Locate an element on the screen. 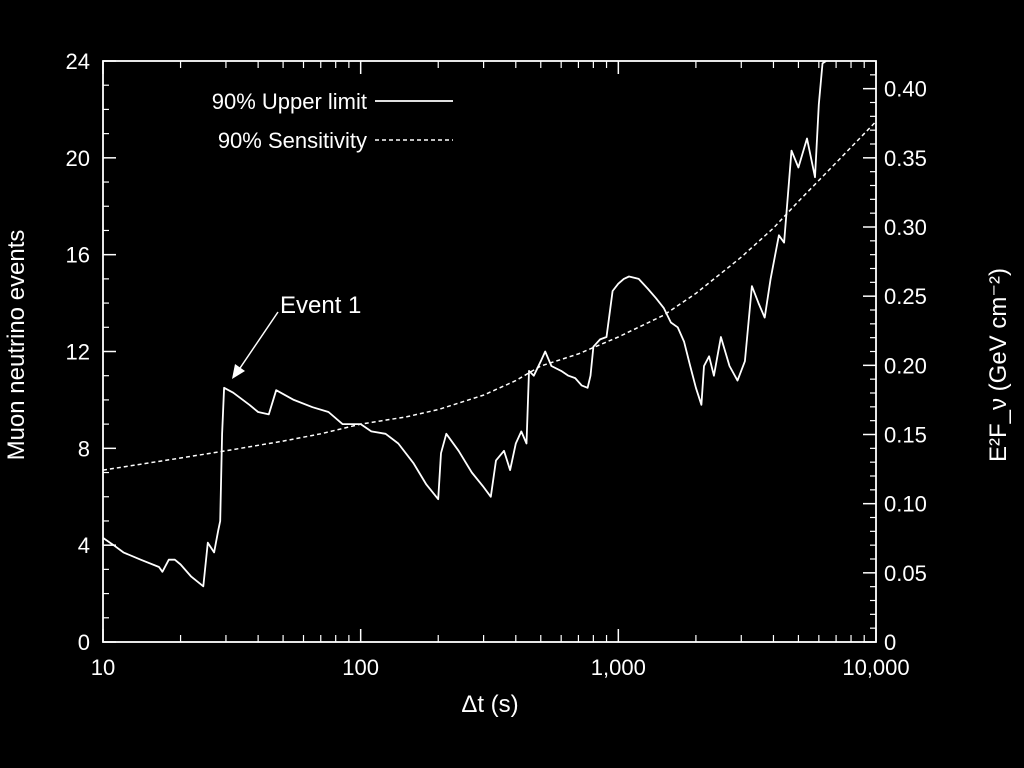 The width and height of the screenshot is (1024, 768). y2-tick-label: 0.35 is located at coordinates (905, 158).